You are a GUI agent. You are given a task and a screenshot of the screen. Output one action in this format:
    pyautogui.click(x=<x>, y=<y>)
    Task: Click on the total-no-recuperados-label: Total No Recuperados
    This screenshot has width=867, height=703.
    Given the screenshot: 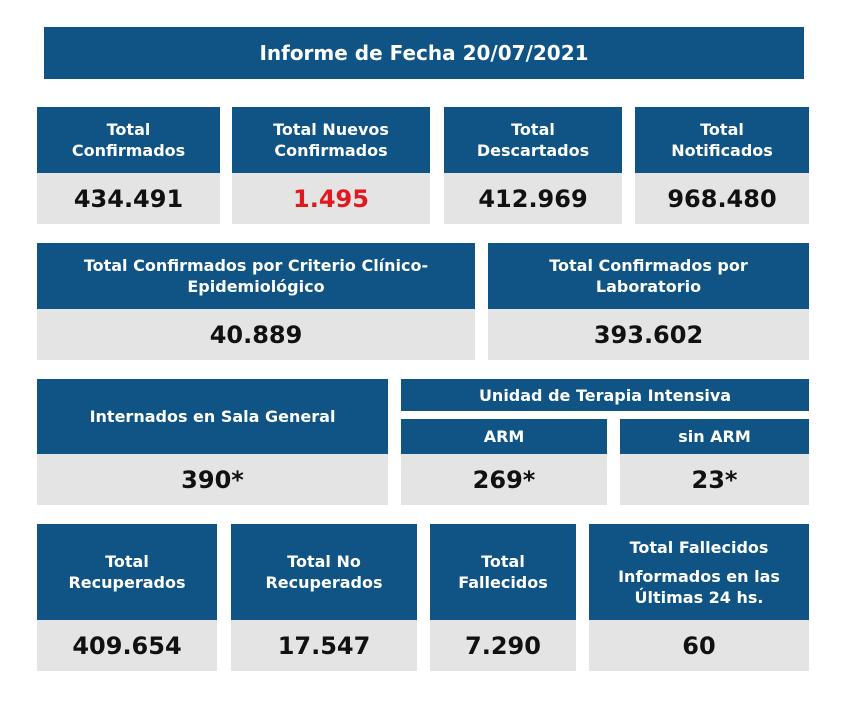 What is the action you would take?
    pyautogui.click(x=324, y=572)
    